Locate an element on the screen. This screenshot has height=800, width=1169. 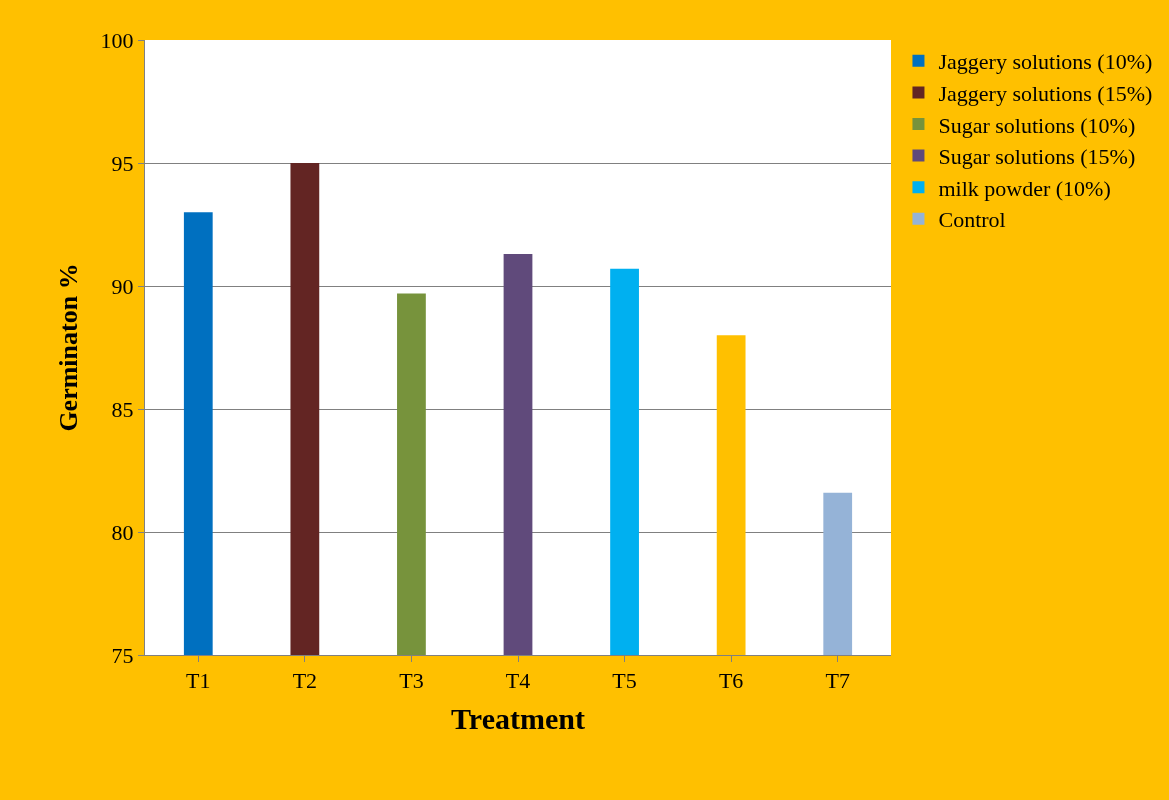
x-tick-label: T4 is located at coordinates (518, 681).